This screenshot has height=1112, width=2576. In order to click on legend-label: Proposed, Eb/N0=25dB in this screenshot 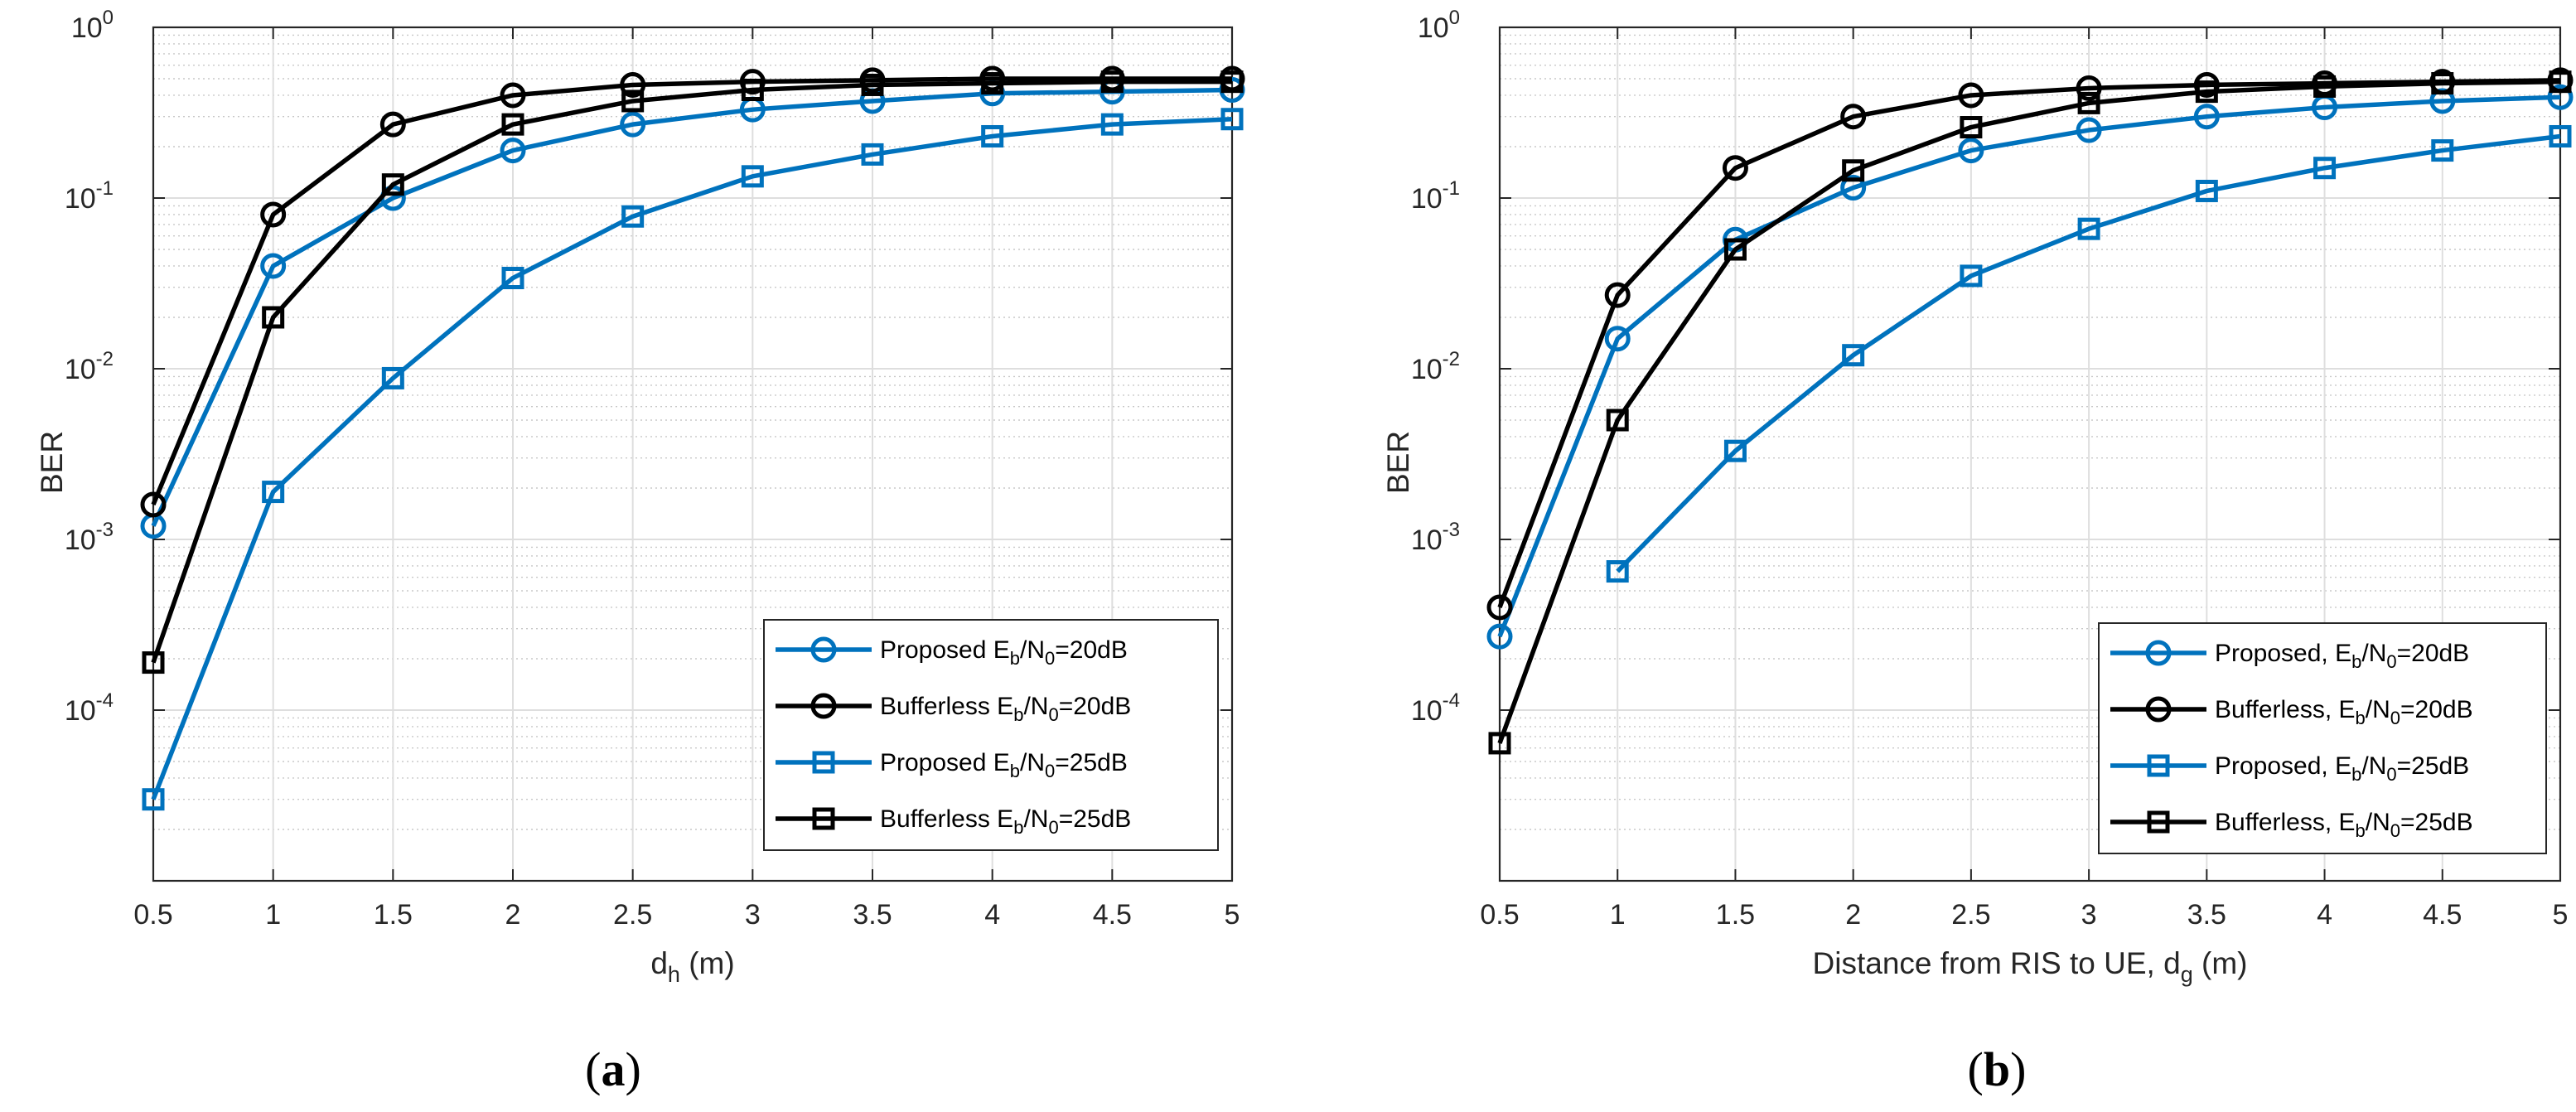, I will do `click(2342, 768)`.